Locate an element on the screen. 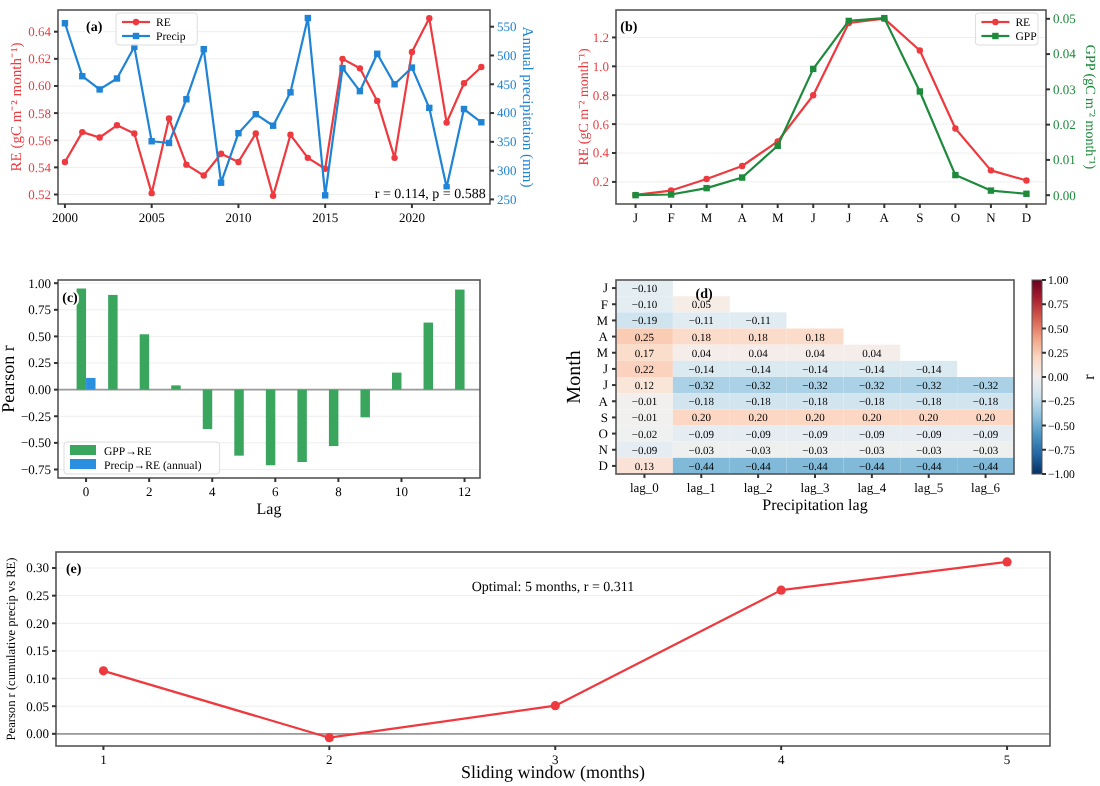 This screenshot has height=786, width=1100. y-axis-title: Pearson r is located at coordinates (9, 379).